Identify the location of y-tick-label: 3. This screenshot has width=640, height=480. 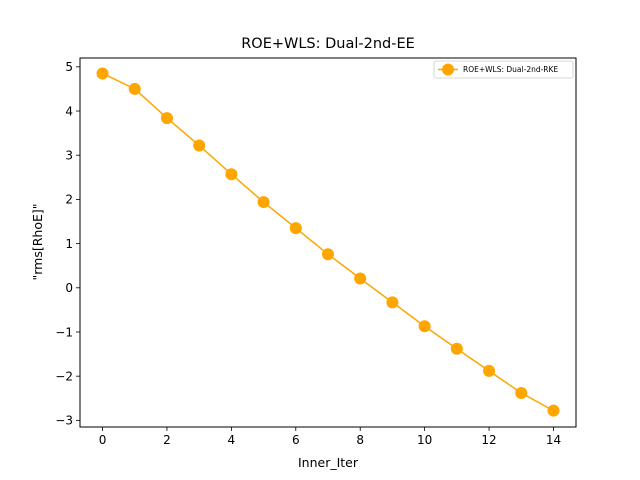
(69, 156).